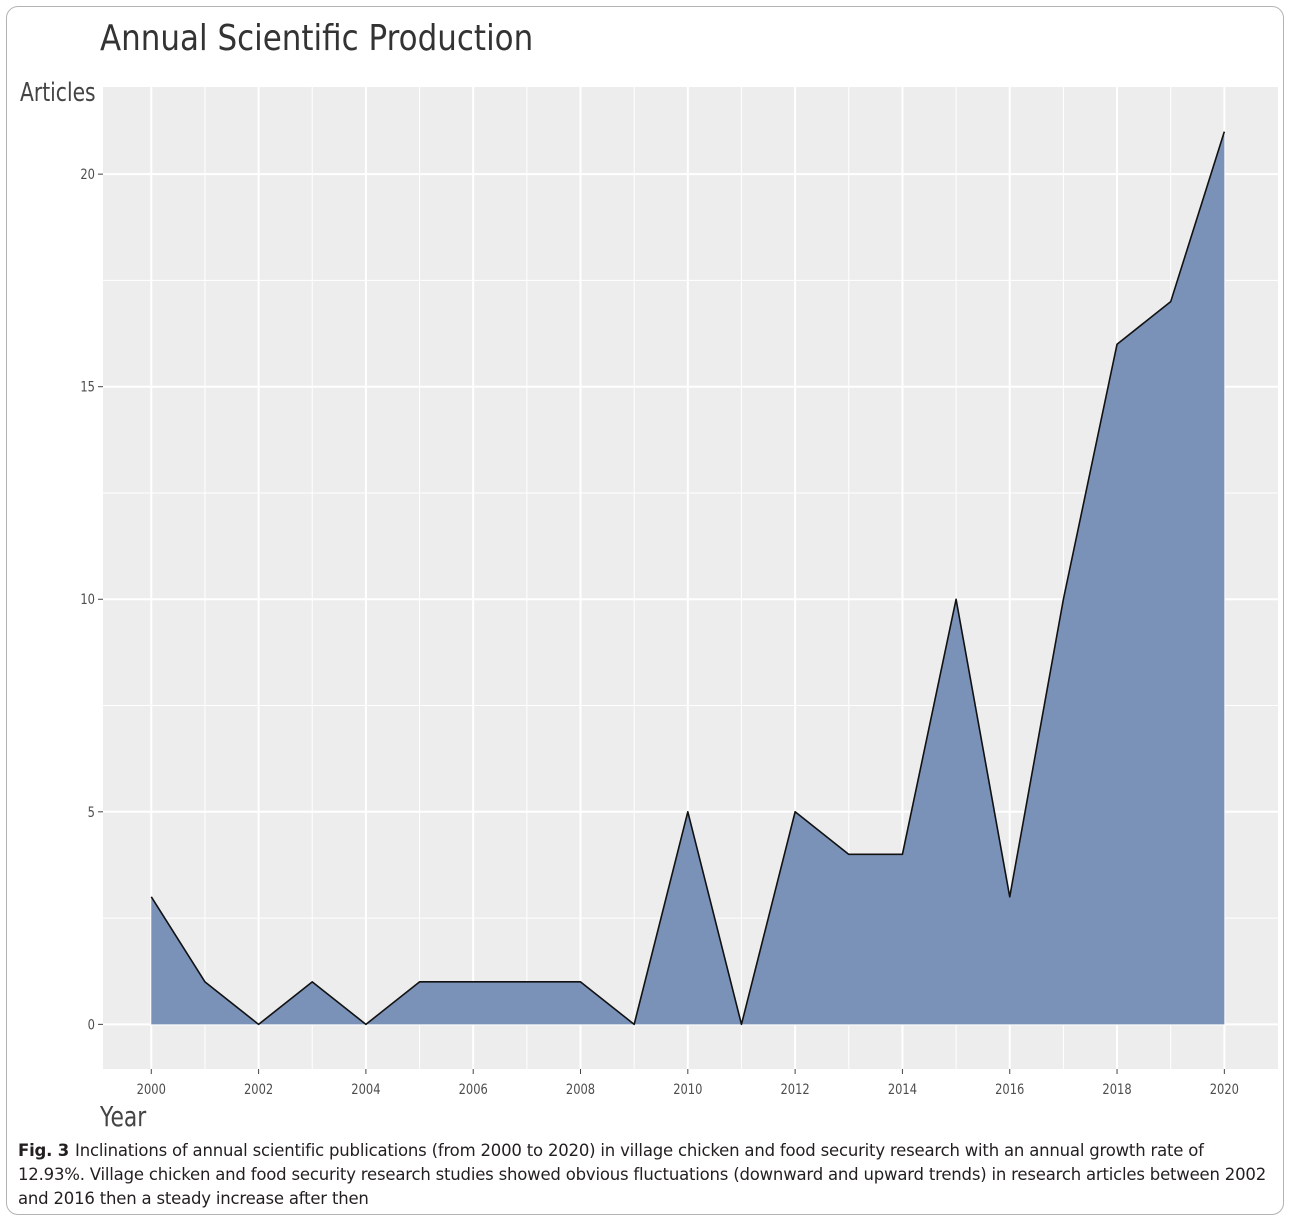  Describe the element at coordinates (91, 1025) in the screenshot. I see `y-tick-label: 0` at that location.